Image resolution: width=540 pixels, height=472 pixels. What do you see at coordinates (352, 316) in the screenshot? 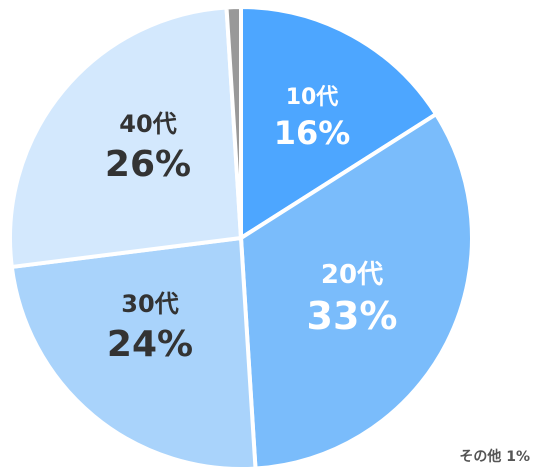
I see `slice-value-label: 33%` at bounding box center [352, 316].